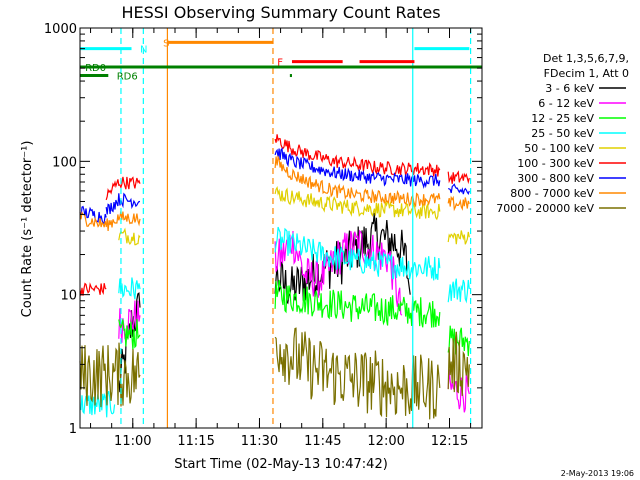 The width and height of the screenshot is (640, 480). Describe the element at coordinates (569, 88) in the screenshot. I see `legend-label-0: 3 - 6 keV` at that location.